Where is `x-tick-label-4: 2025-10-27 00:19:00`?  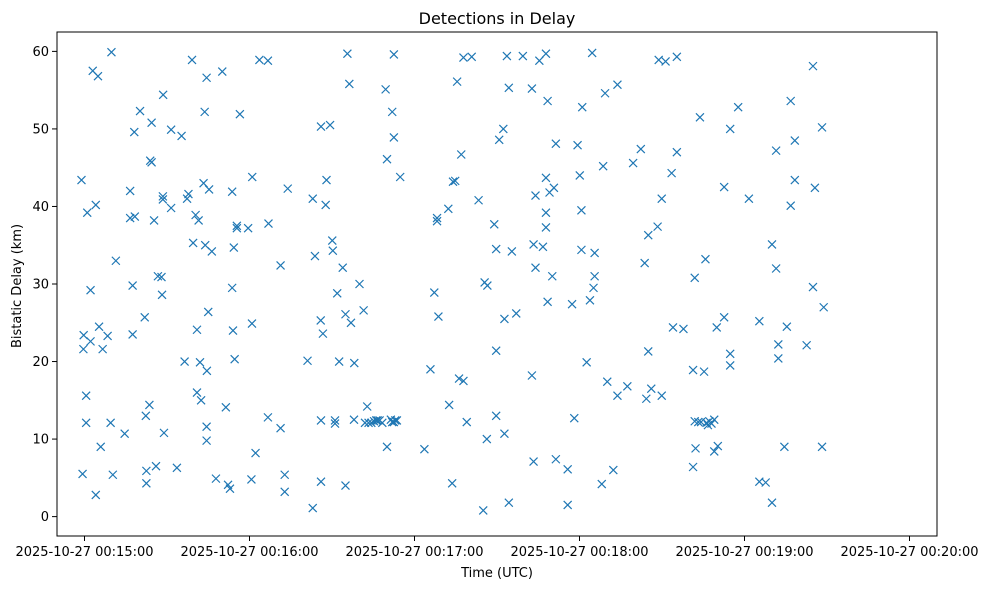
x-tick-label-4: 2025-10-27 00:19:00 is located at coordinates (744, 552).